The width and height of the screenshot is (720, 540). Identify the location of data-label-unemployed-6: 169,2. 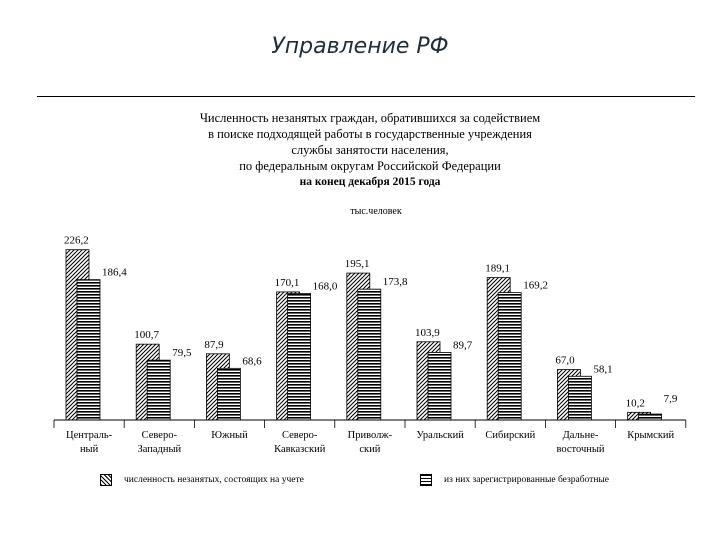
(535, 286).